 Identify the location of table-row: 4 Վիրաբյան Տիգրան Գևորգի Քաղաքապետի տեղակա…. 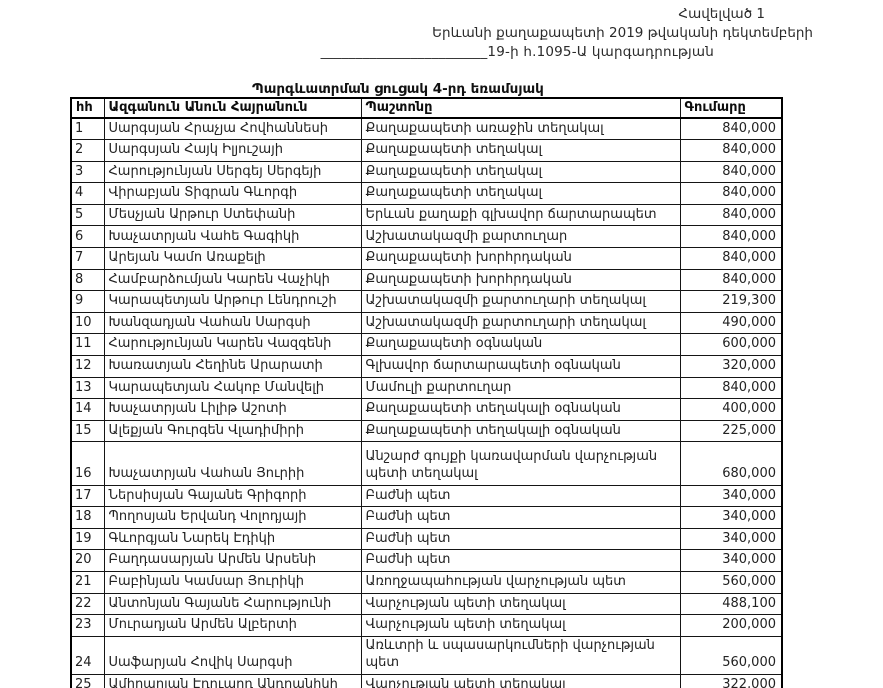
(426, 193).